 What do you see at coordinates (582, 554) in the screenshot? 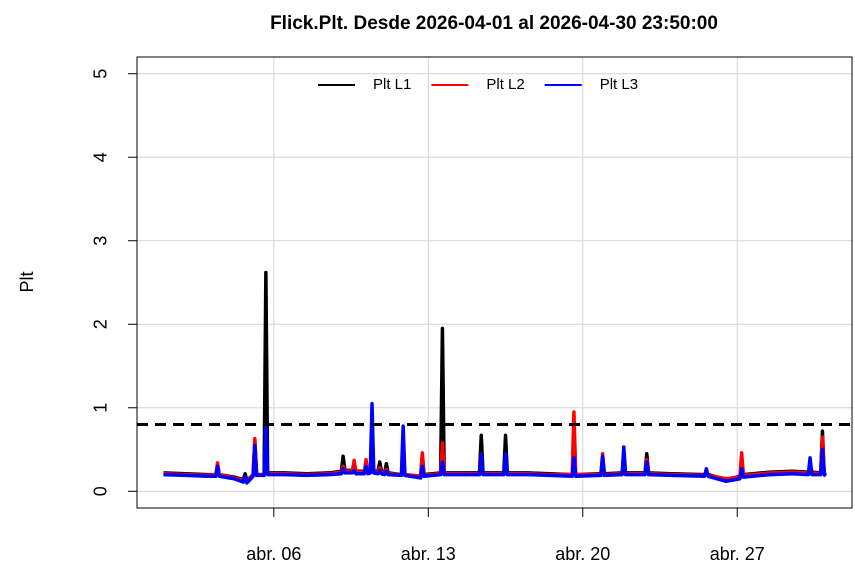
I see `x-tick-label: abr. 20` at bounding box center [582, 554].